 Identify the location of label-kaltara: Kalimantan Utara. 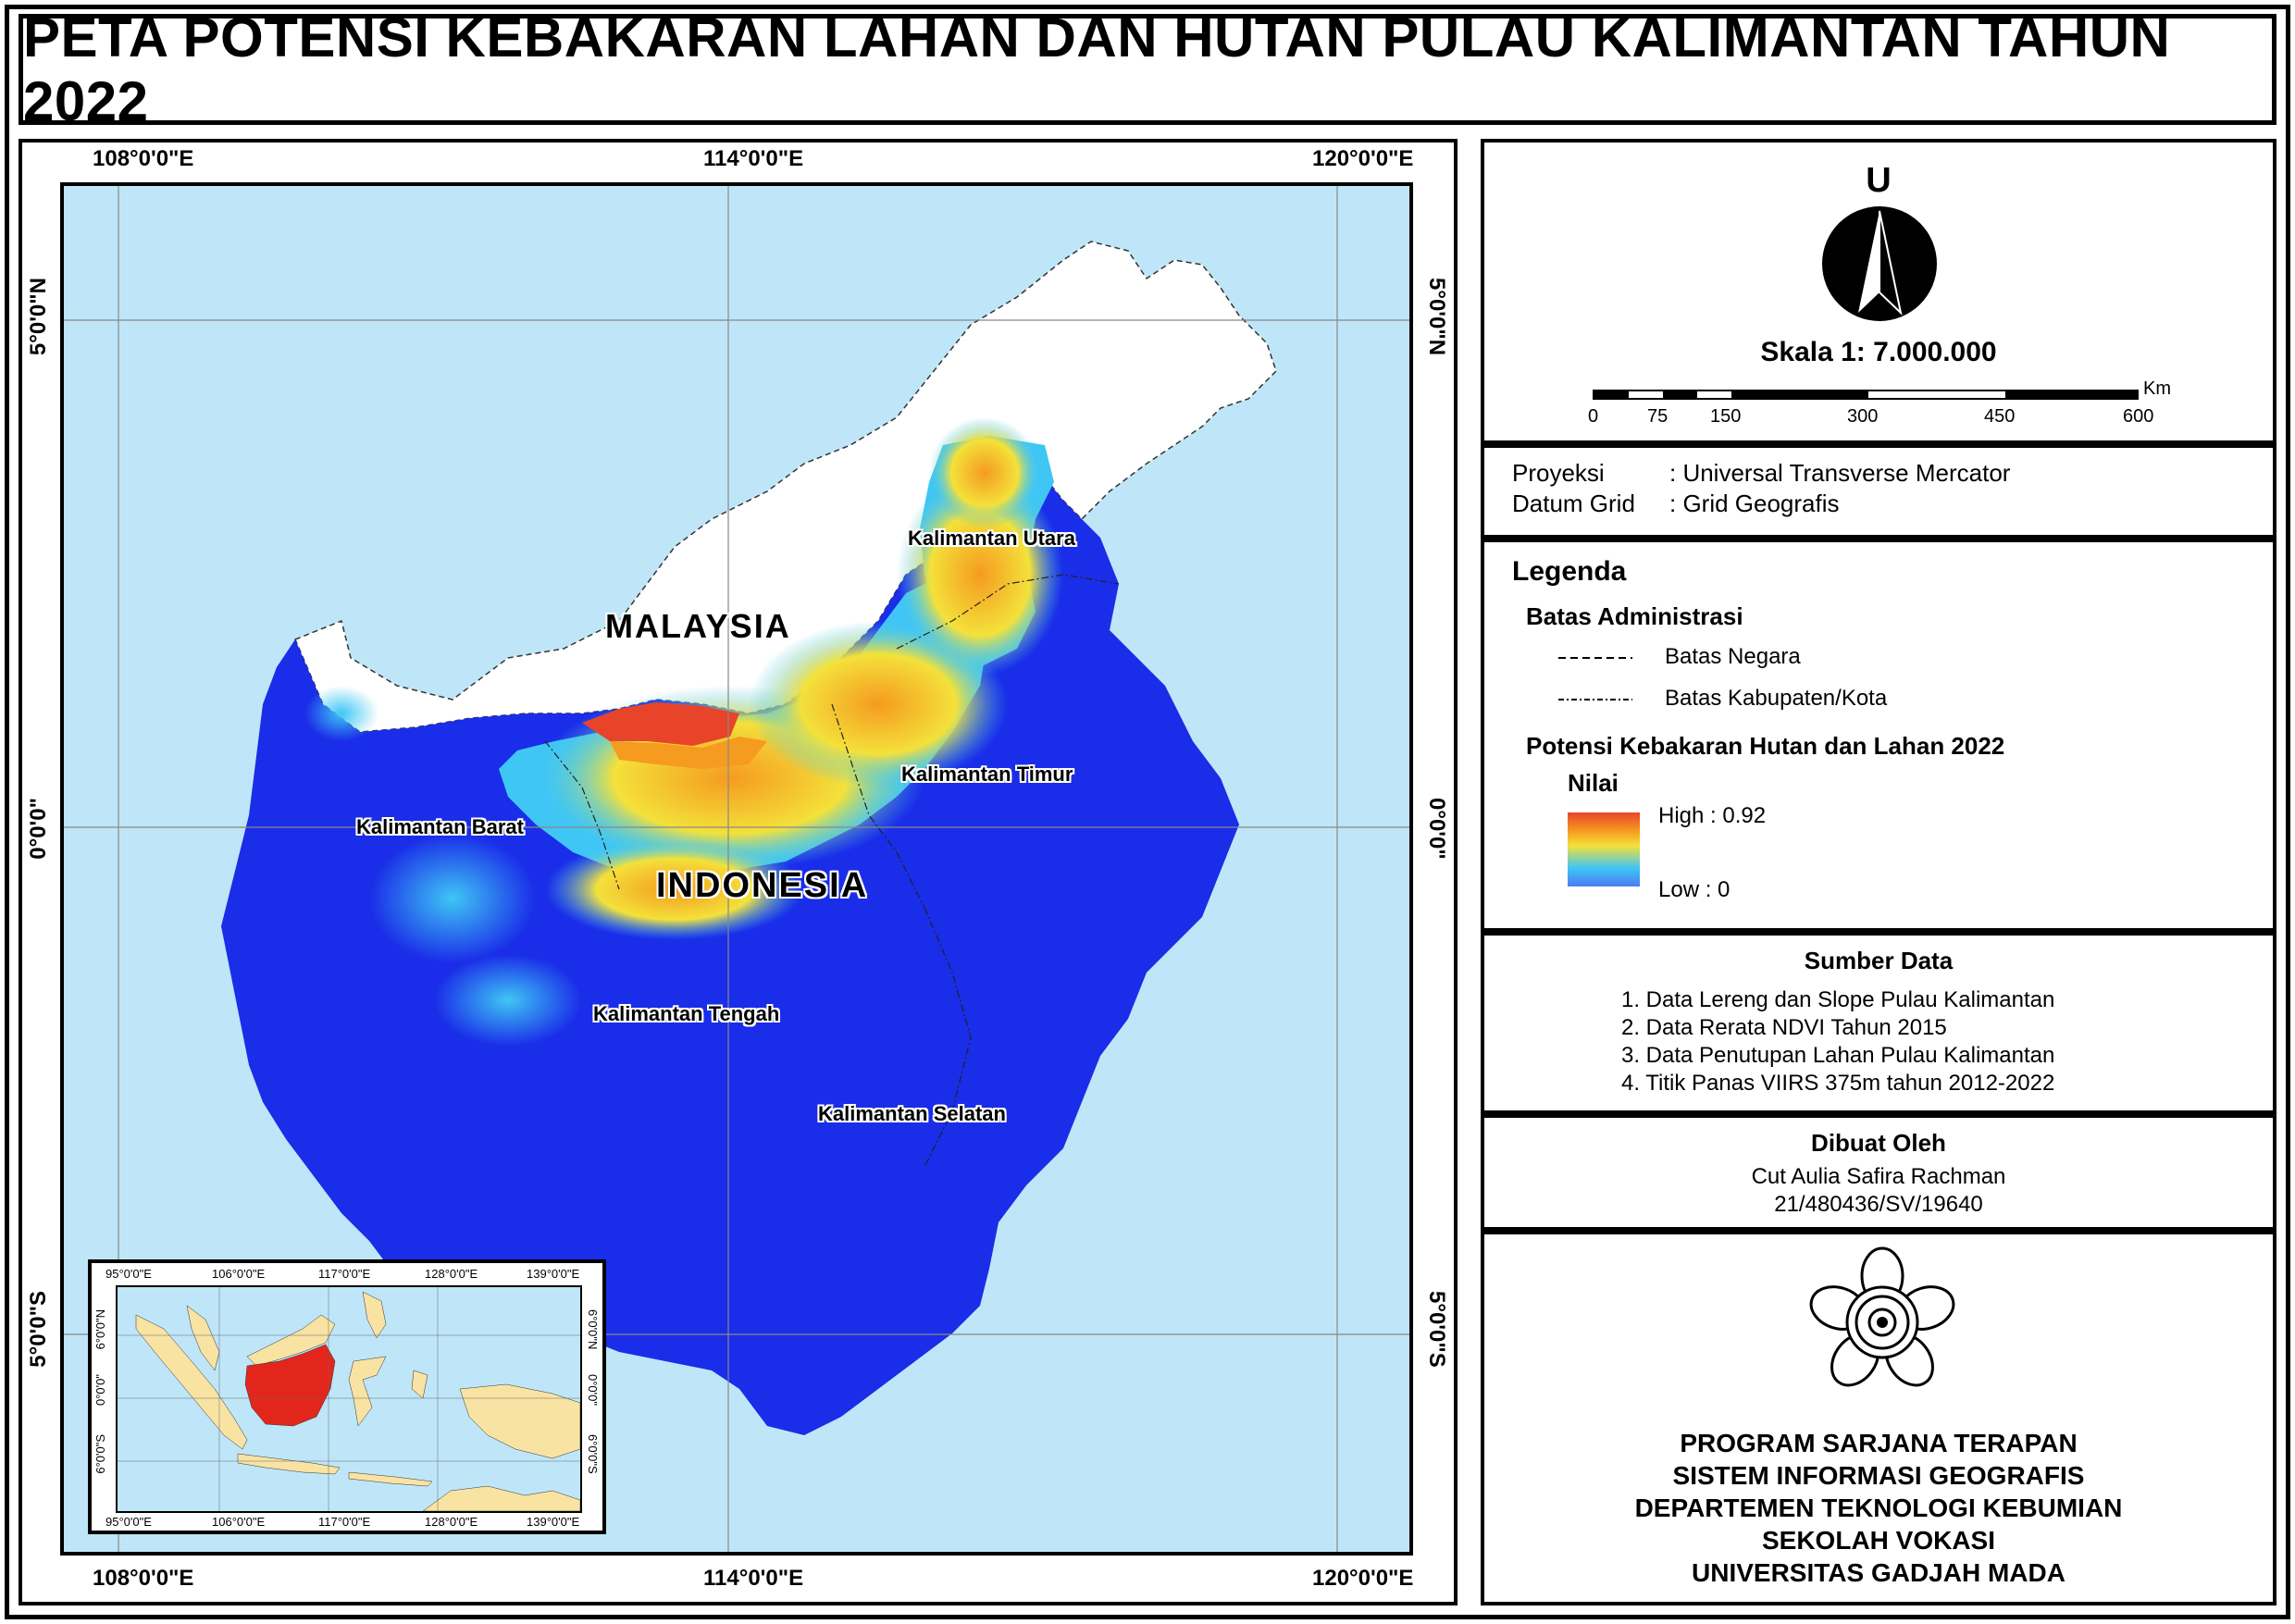
(992, 538).